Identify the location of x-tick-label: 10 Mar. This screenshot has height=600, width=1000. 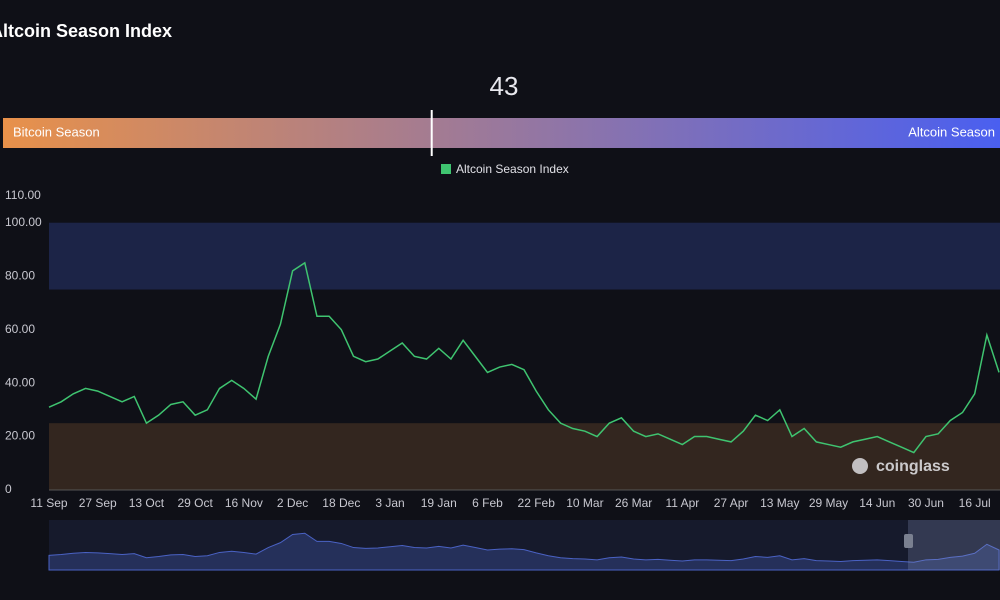
(584, 503).